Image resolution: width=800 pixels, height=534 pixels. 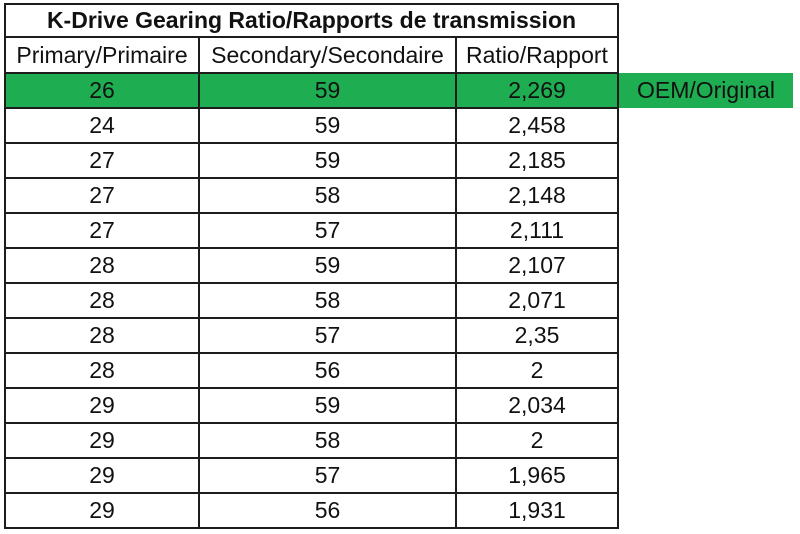 I want to click on ratio-cell: 1,931, so click(x=537, y=510).